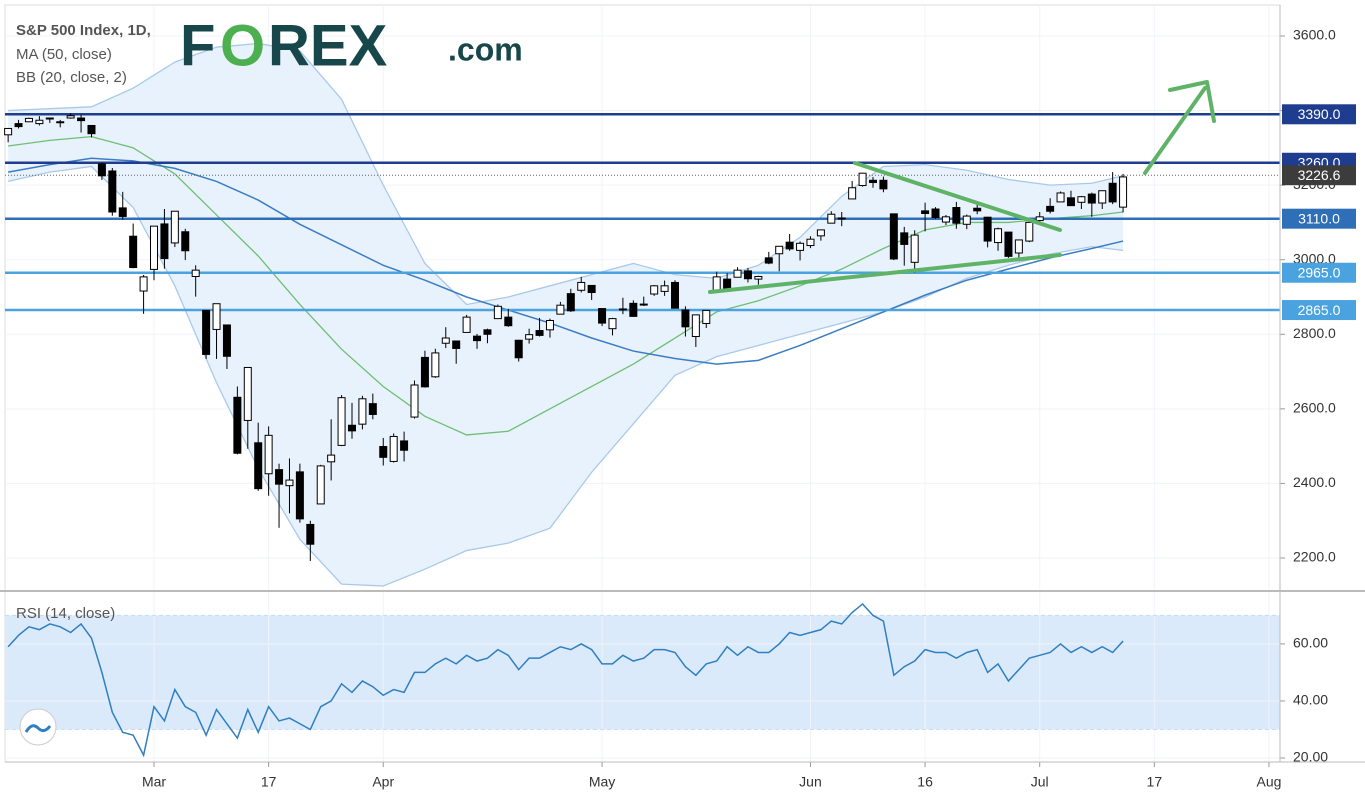  Describe the element at coordinates (1314, 557) in the screenshot. I see `y-tick-label: 2200.0` at that location.